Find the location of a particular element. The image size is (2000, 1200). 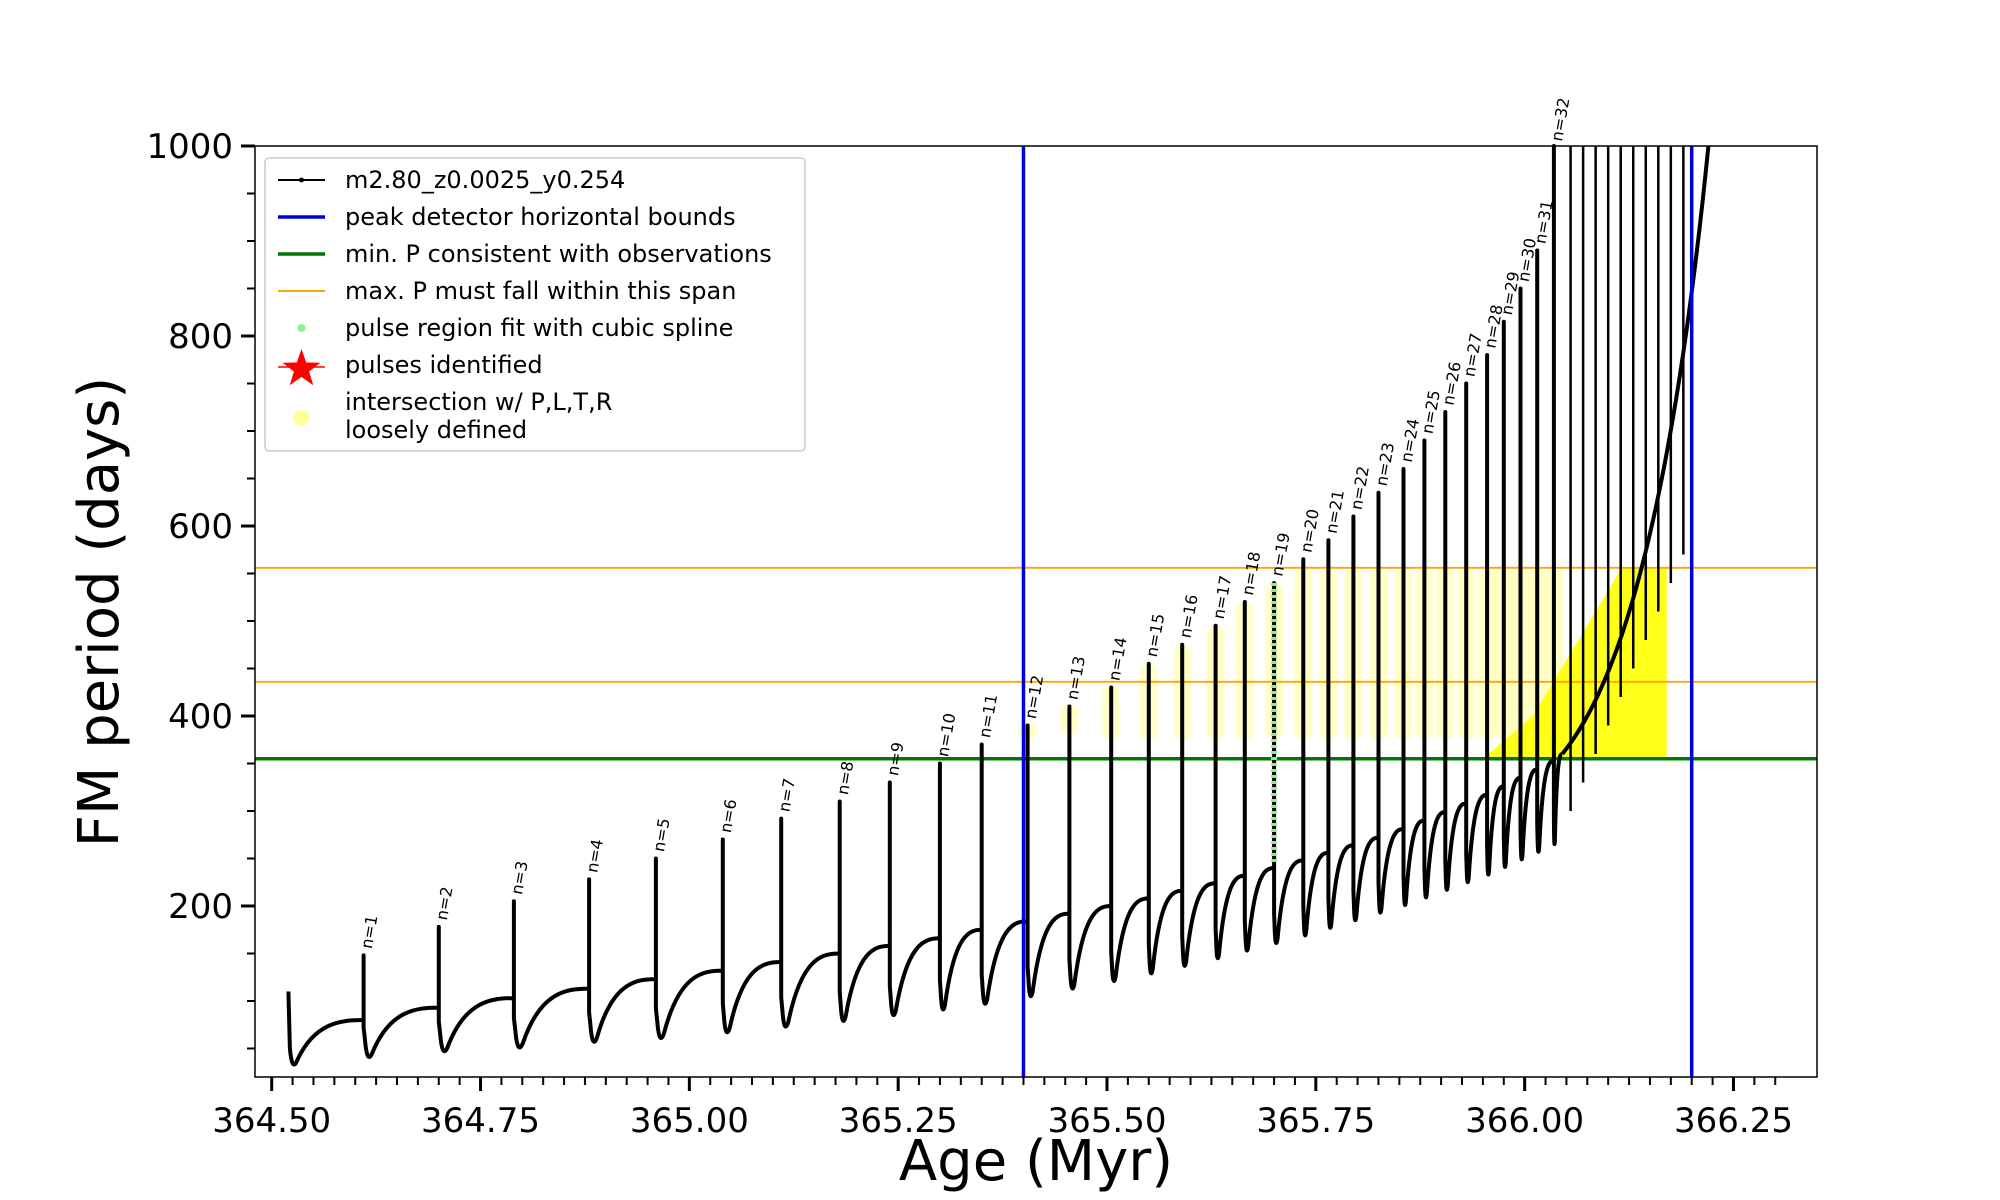

series-tail-curve is located at coordinates (1635, 450).